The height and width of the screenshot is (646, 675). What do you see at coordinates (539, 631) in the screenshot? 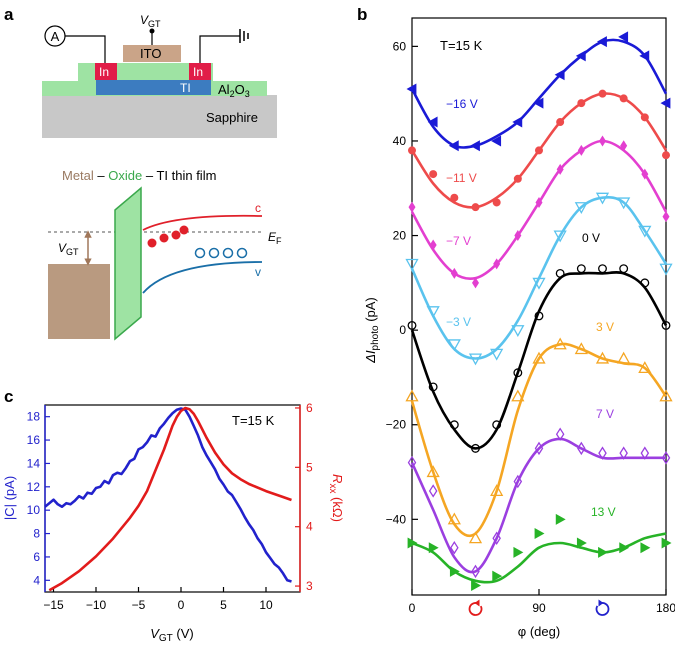
I see `chart-b-xlabel: φ (deg)` at bounding box center [539, 631].